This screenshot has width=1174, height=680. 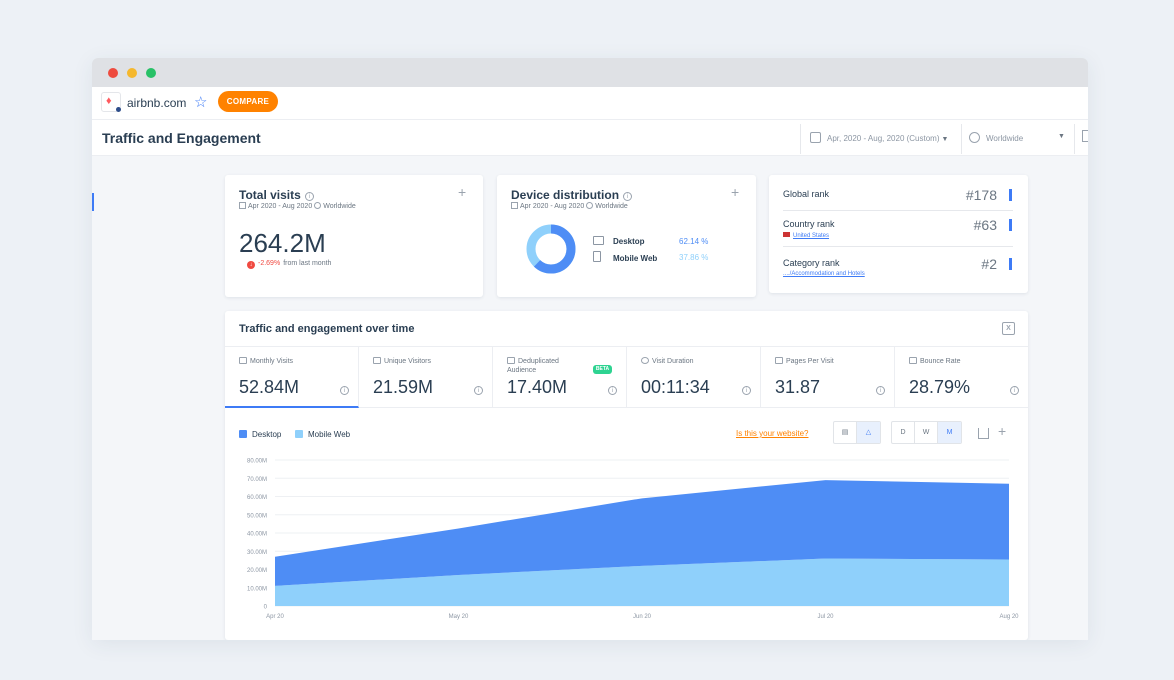 I want to click on chart-type-toggle: ▤ △, so click(x=857, y=432).